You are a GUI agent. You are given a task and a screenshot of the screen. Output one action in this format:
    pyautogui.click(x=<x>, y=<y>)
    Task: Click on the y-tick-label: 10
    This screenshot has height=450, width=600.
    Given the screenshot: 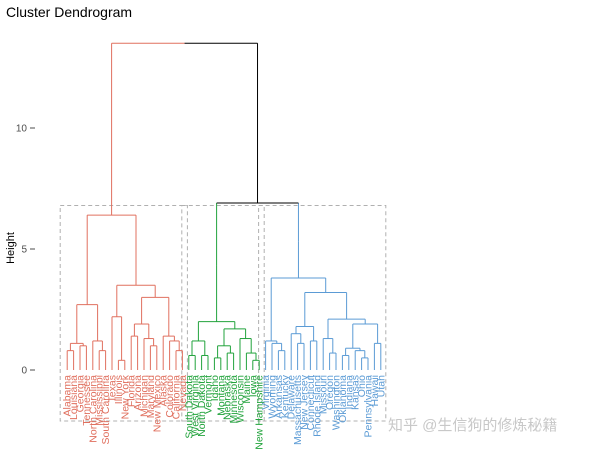 What is the action you would take?
    pyautogui.click(x=22, y=129)
    